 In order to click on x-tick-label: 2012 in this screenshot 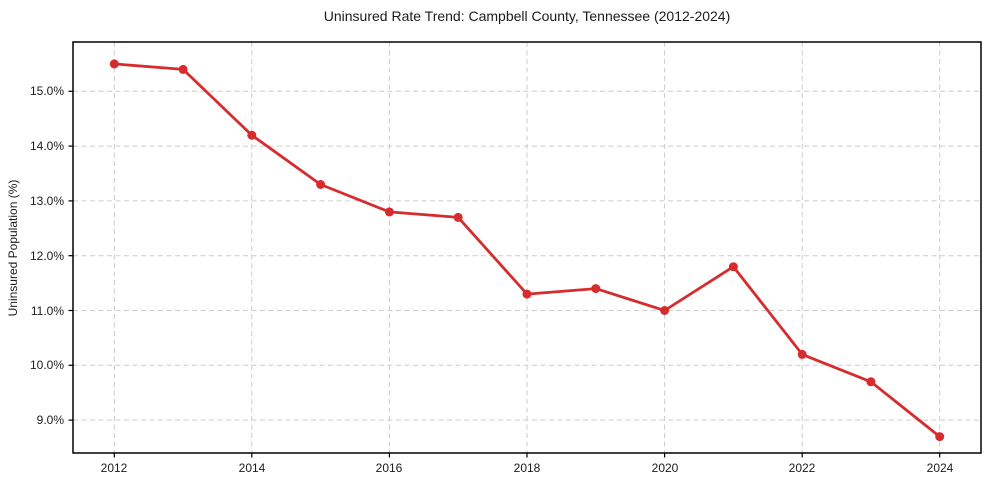, I will do `click(114, 468)`.